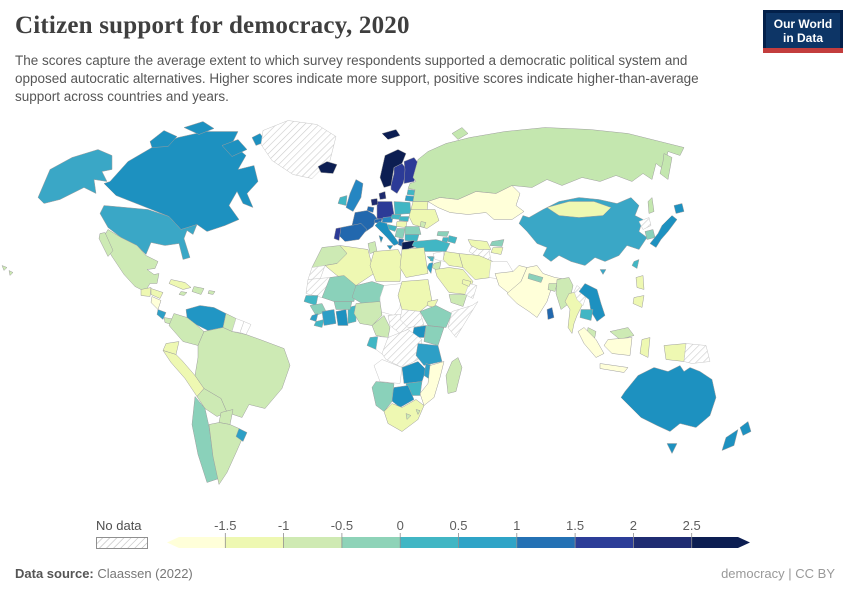  What do you see at coordinates (198, 290) in the screenshot?
I see `country-hispaniola` at bounding box center [198, 290].